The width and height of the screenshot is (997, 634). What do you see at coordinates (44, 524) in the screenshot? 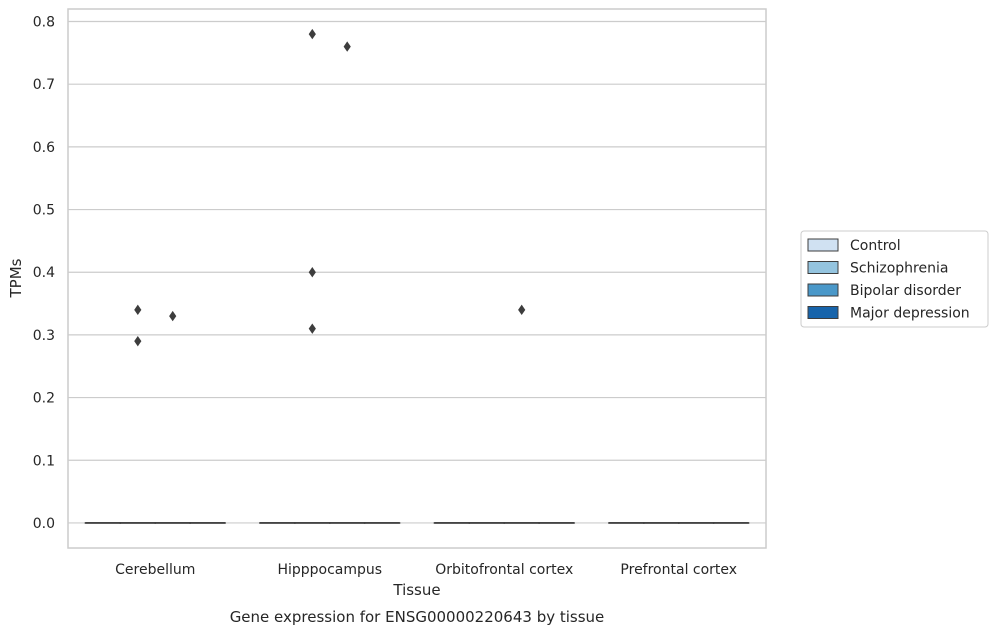
I see `y-tick-label: 0.0` at bounding box center [44, 524].